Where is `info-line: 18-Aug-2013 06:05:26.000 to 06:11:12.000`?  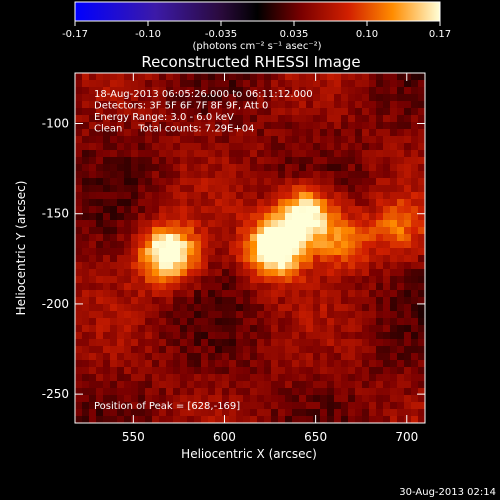
info-line: 18-Aug-2013 06:05:26.000 to 06:11:12.000 is located at coordinates (203, 94).